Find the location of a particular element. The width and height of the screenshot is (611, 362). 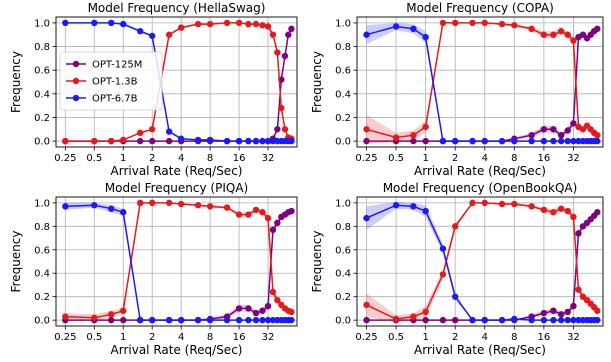

series-band-opt-125m is located at coordinates (178, 264).